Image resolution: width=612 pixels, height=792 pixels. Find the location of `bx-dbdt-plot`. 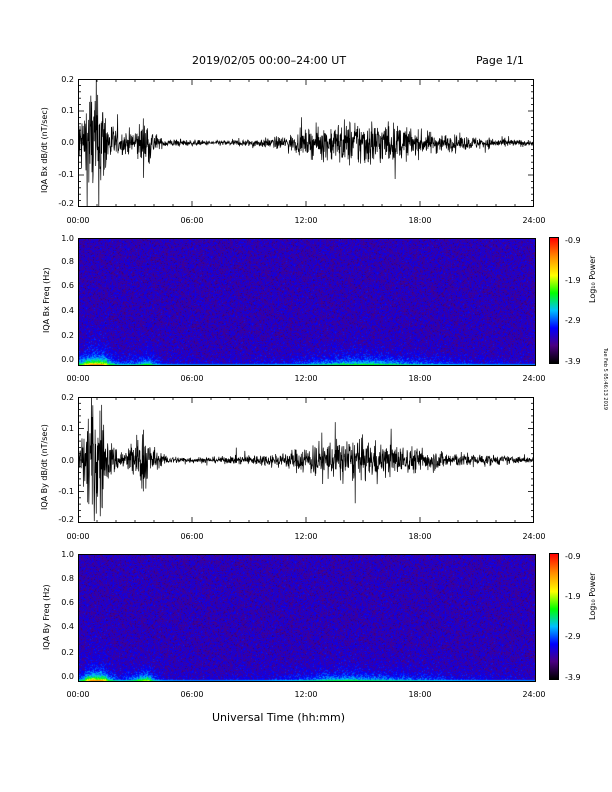

bx-dbdt-plot is located at coordinates (306, 143).